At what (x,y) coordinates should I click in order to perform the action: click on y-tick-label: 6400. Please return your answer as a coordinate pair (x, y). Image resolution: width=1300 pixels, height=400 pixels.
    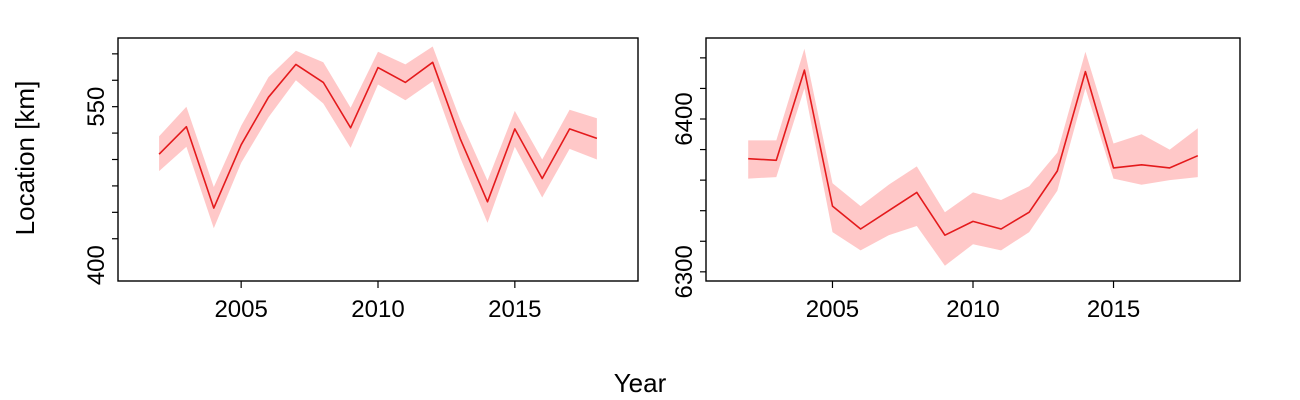
    Looking at the image, I should click on (684, 118).